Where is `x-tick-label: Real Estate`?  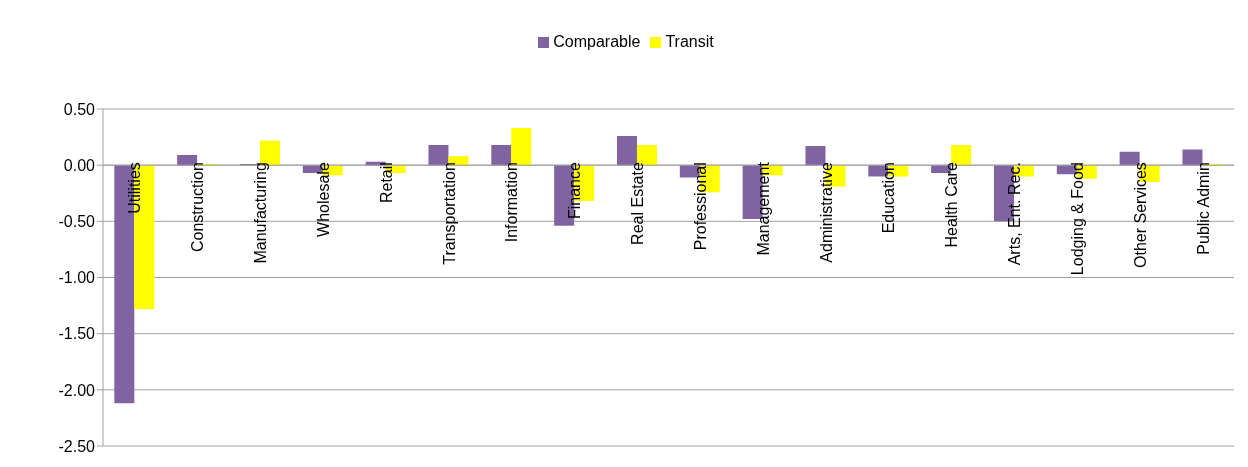
x-tick-label: Real Estate is located at coordinates (638, 203).